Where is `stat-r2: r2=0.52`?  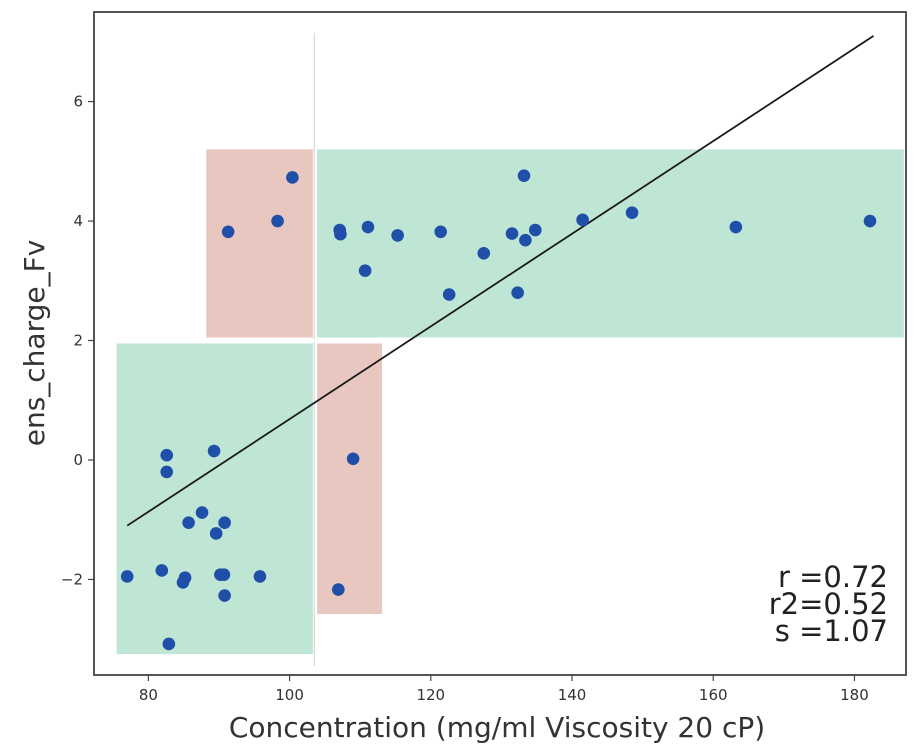
stat-r2: r2=0.52 is located at coordinates (828, 604).